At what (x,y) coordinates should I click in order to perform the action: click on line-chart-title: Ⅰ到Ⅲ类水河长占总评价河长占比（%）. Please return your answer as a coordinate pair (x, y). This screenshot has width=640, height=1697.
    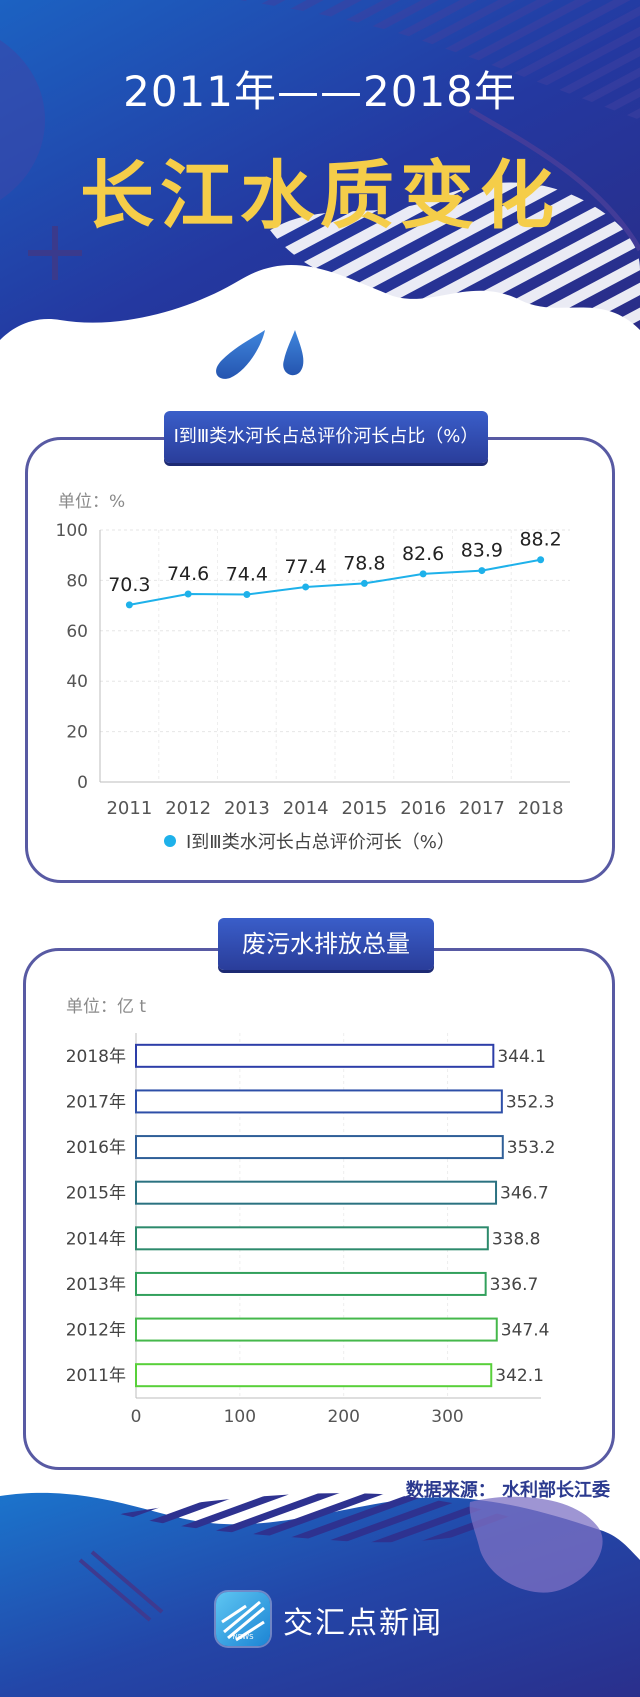
    Looking at the image, I should click on (326, 437).